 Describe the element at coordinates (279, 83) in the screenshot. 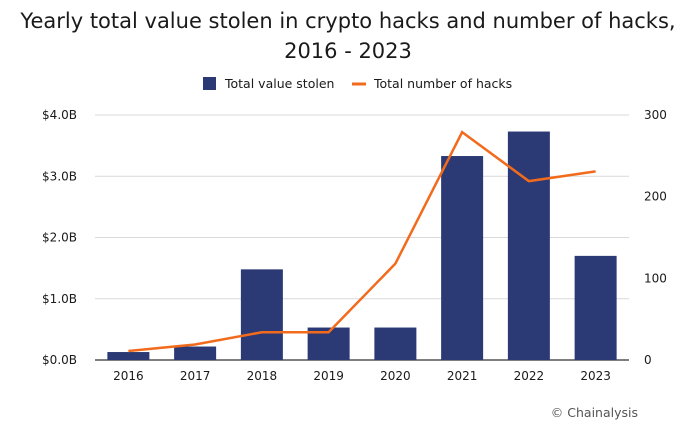

I see `legend-label-bars: Total value stolen` at that location.